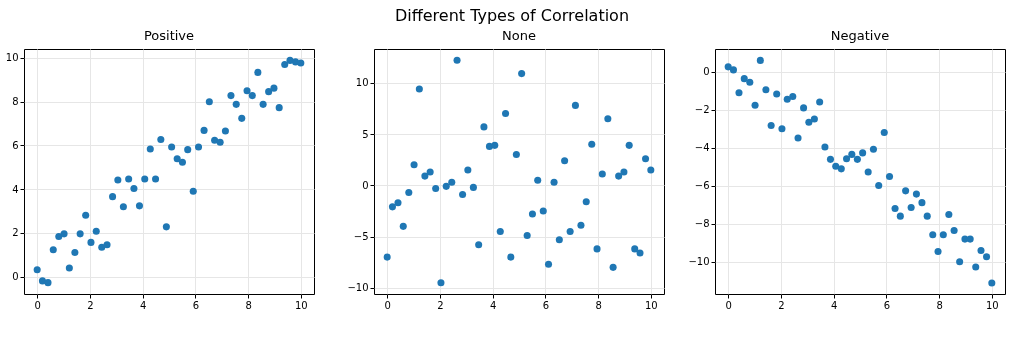  Describe the element at coordinates (702, 110) in the screenshot. I see `y-tick-label: −2` at that location.